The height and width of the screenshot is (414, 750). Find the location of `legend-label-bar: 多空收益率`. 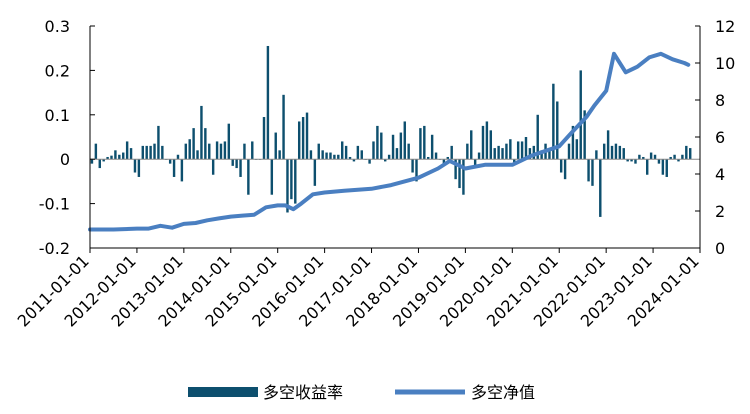

legend-label-bar: 多空收益率 is located at coordinates (303, 392).